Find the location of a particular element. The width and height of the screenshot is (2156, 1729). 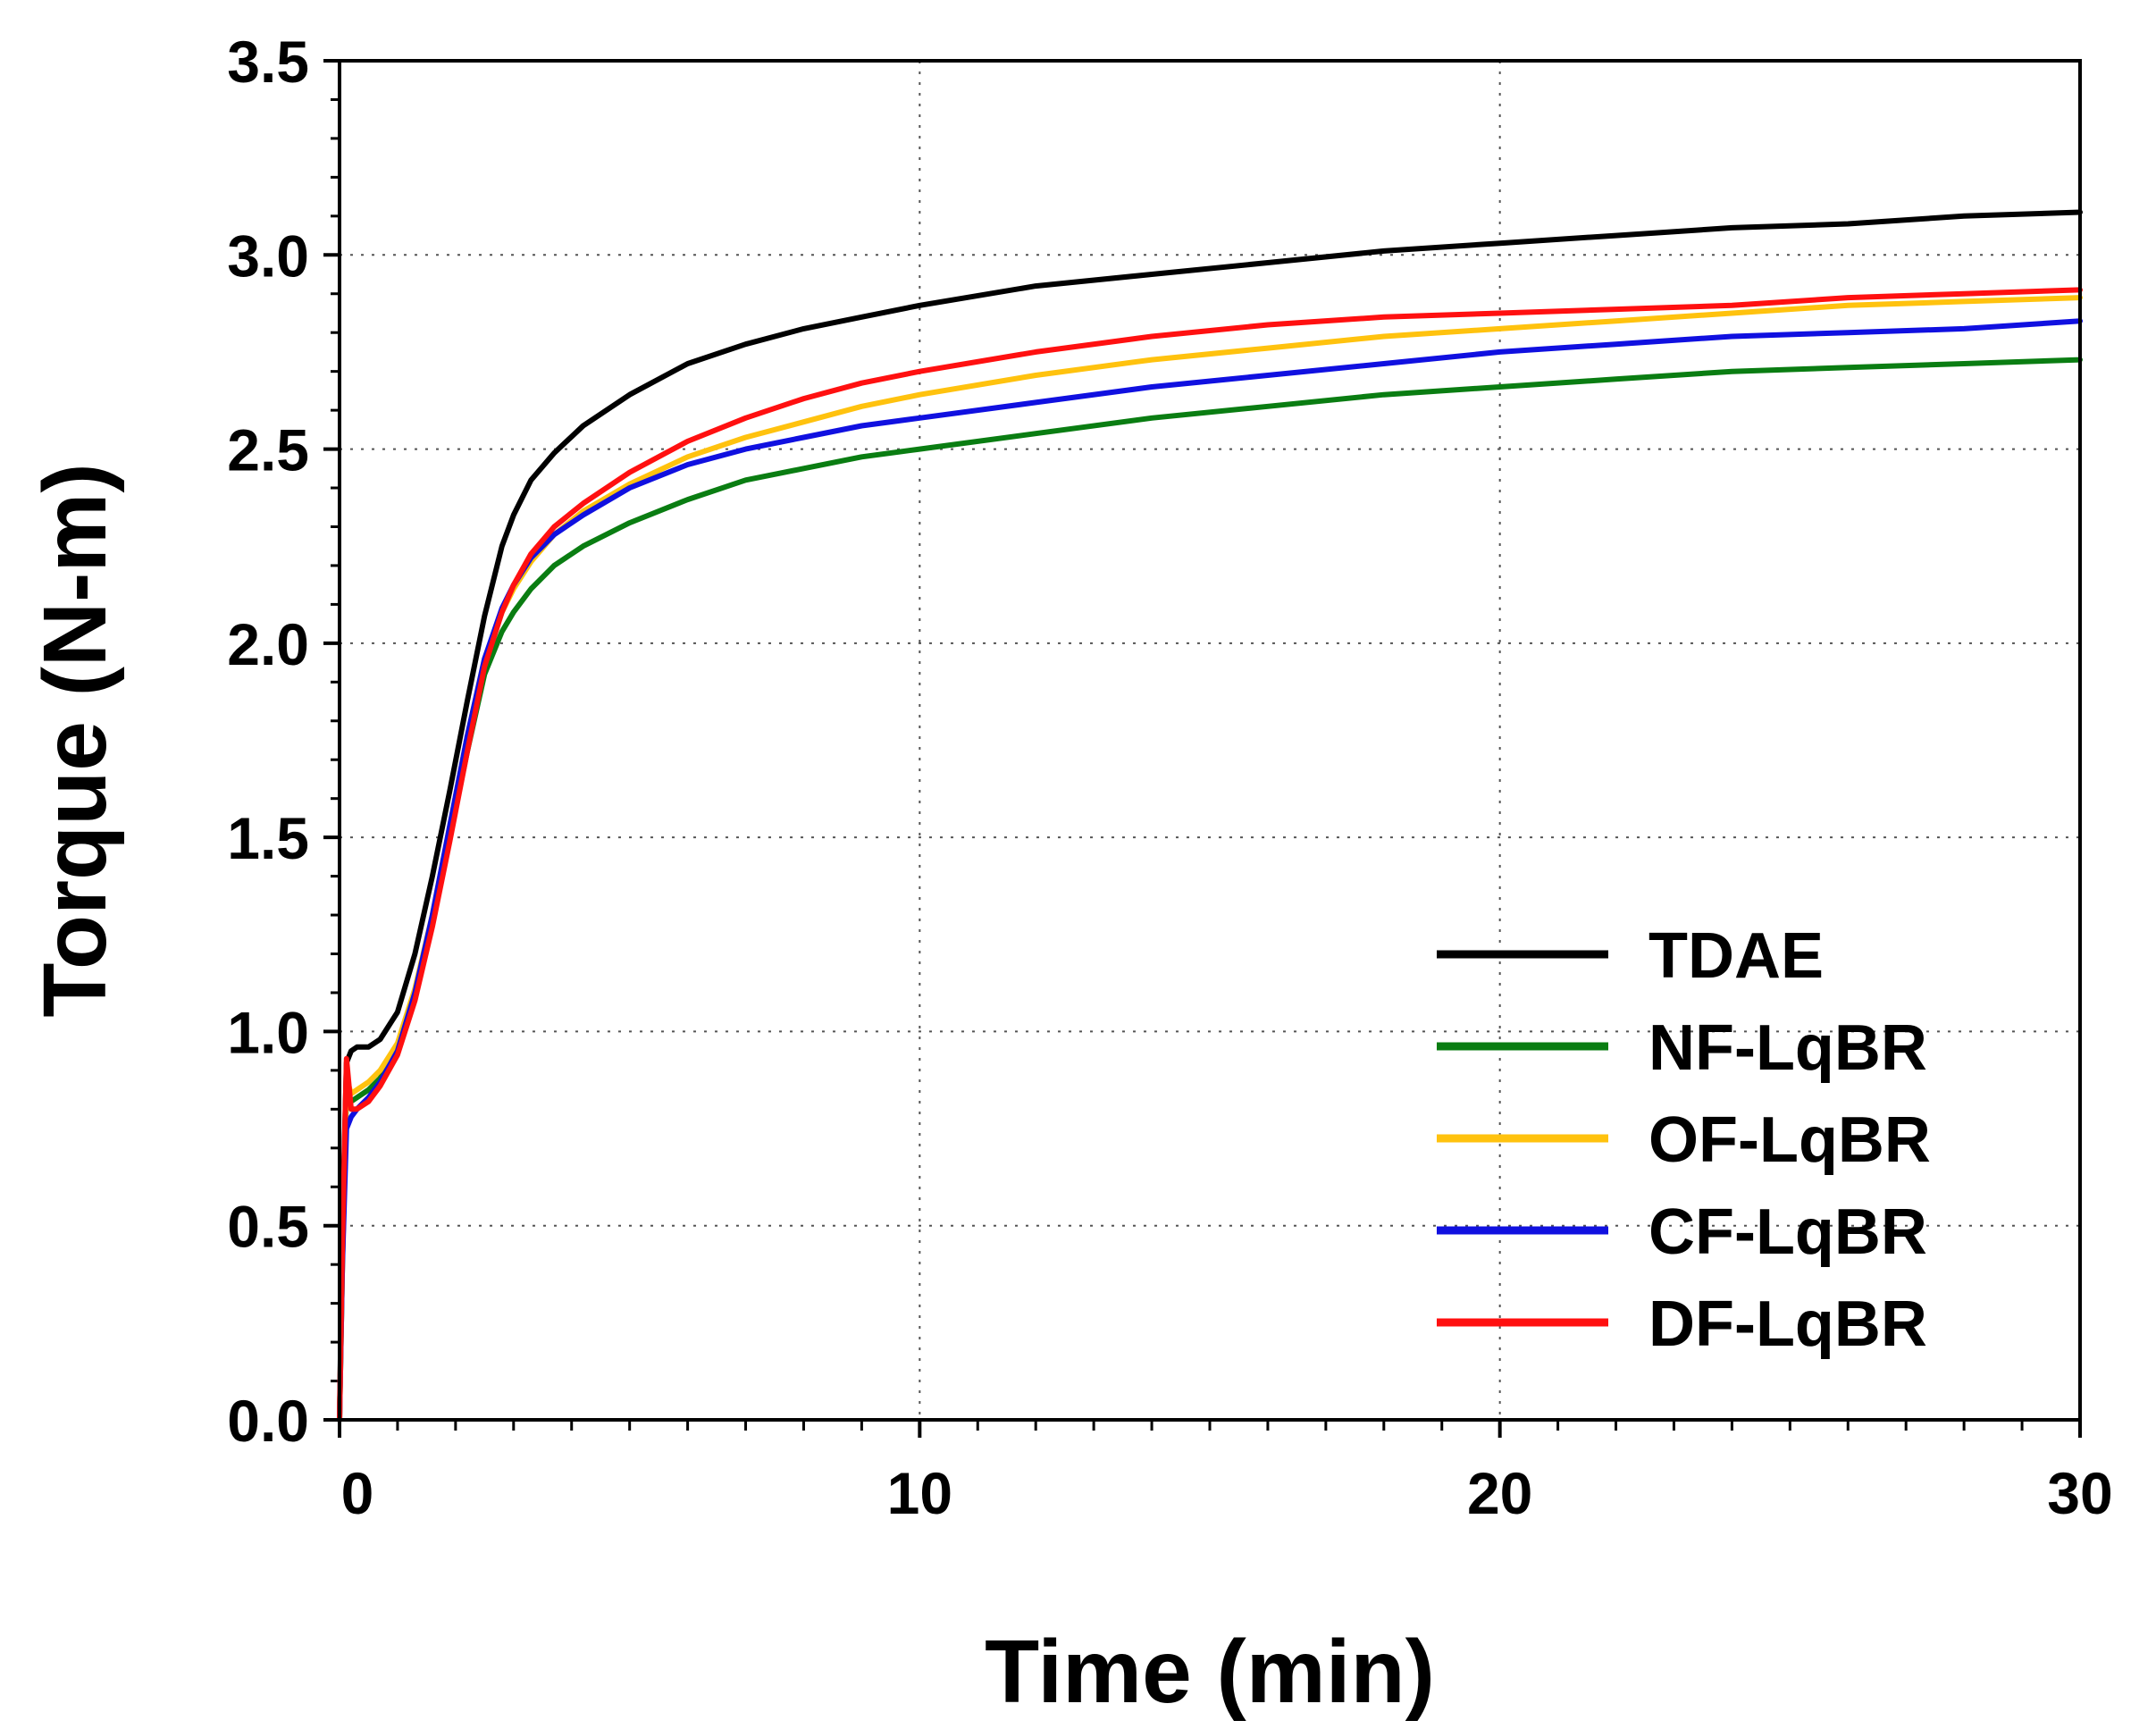

legend-label: DF-LqBR is located at coordinates (1788, 1324).